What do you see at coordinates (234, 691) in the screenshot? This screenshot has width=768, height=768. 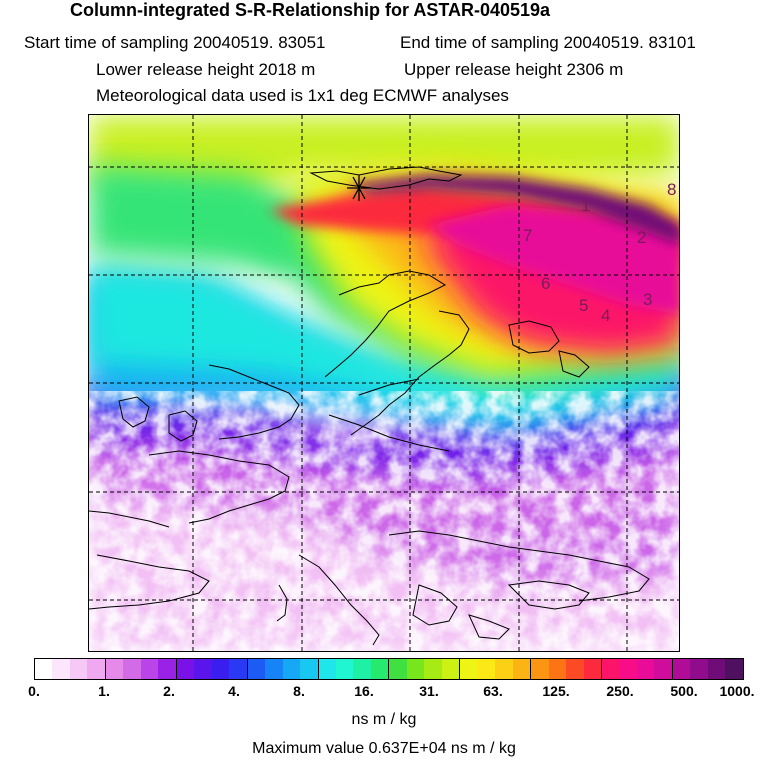 I see `tick-label: 4.` at bounding box center [234, 691].